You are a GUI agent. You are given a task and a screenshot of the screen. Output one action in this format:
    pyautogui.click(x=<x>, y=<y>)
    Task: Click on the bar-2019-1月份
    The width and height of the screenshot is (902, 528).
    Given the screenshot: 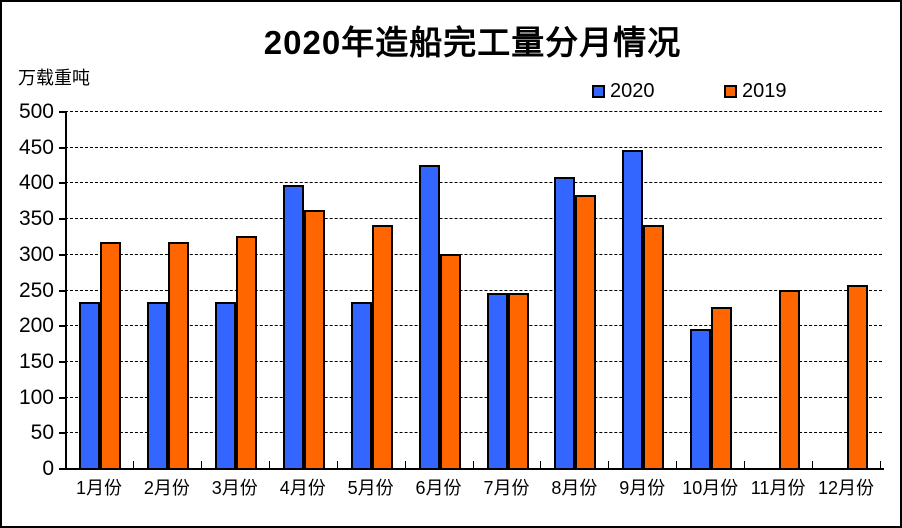 What is the action you would take?
    pyautogui.click(x=110, y=354)
    